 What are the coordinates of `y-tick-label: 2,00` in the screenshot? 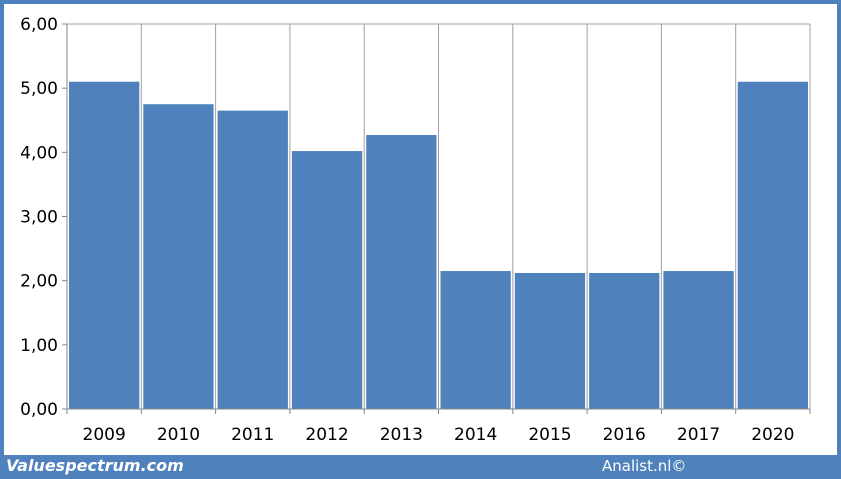 It's located at (39, 282).